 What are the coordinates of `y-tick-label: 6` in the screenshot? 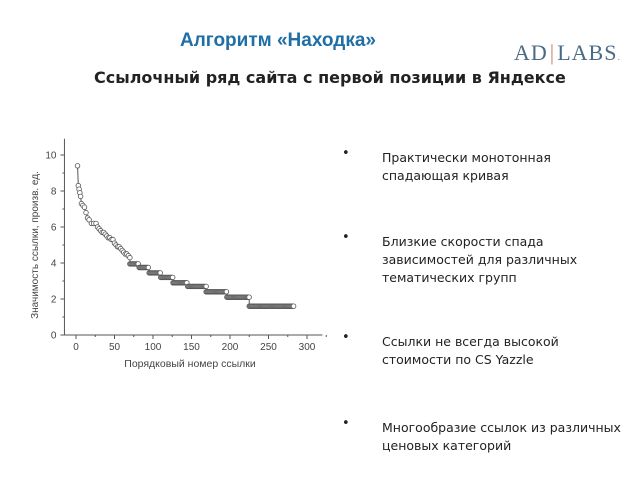 It's located at (54, 228).